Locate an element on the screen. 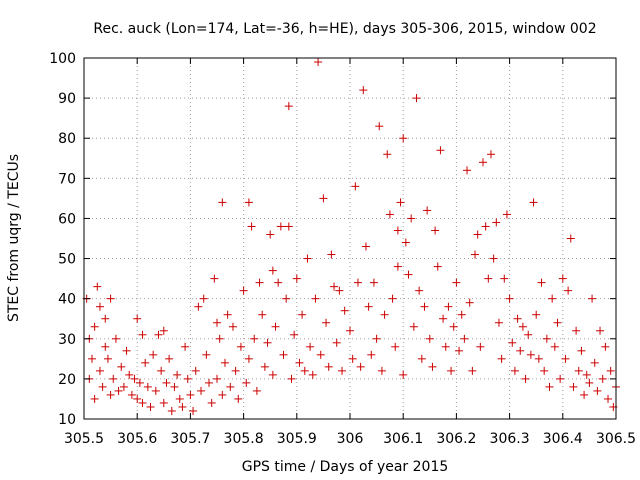  y-tick-label: 70 is located at coordinates (67, 179).